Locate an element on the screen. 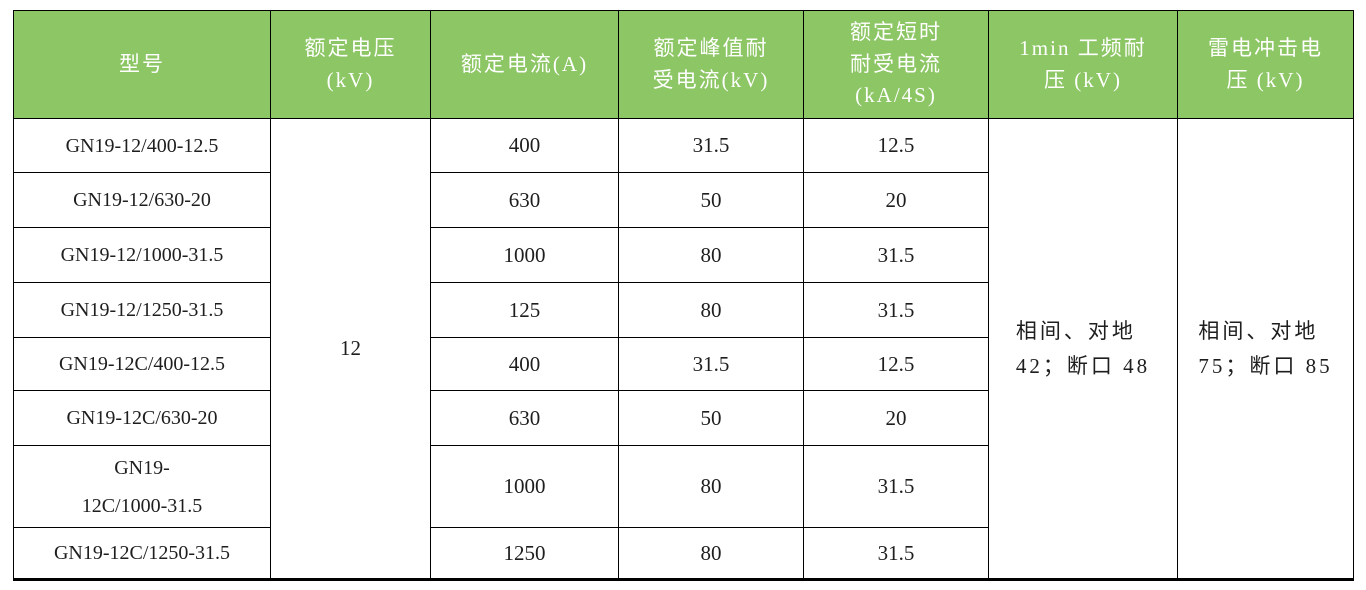  model-cell: GN19- 12C/1000-31.5 is located at coordinates (142, 486).